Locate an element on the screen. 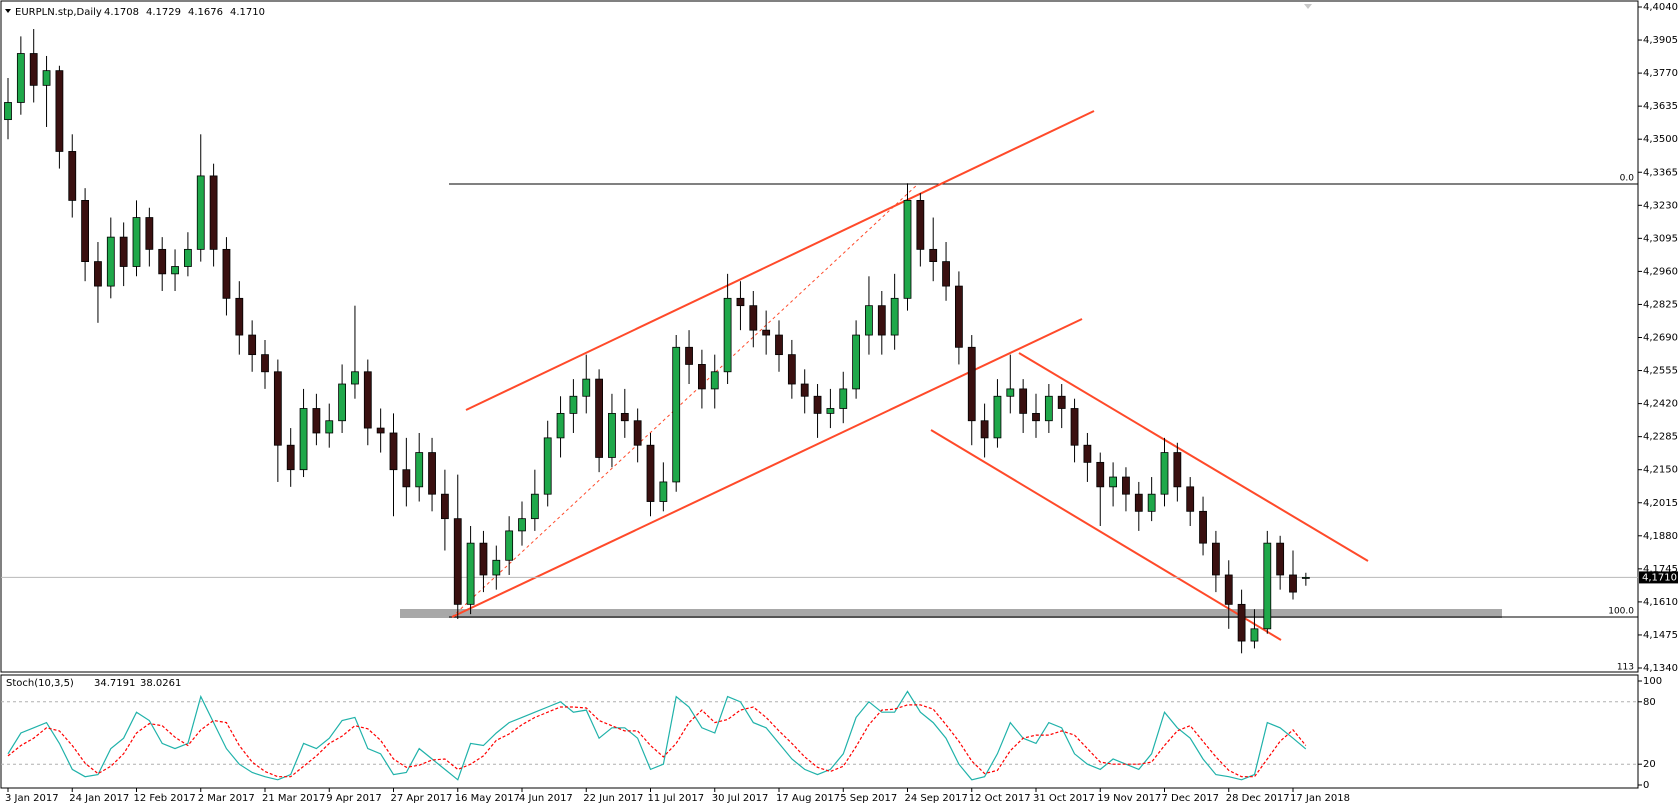  ohlc-close: 4.1710 is located at coordinates (247, 12).